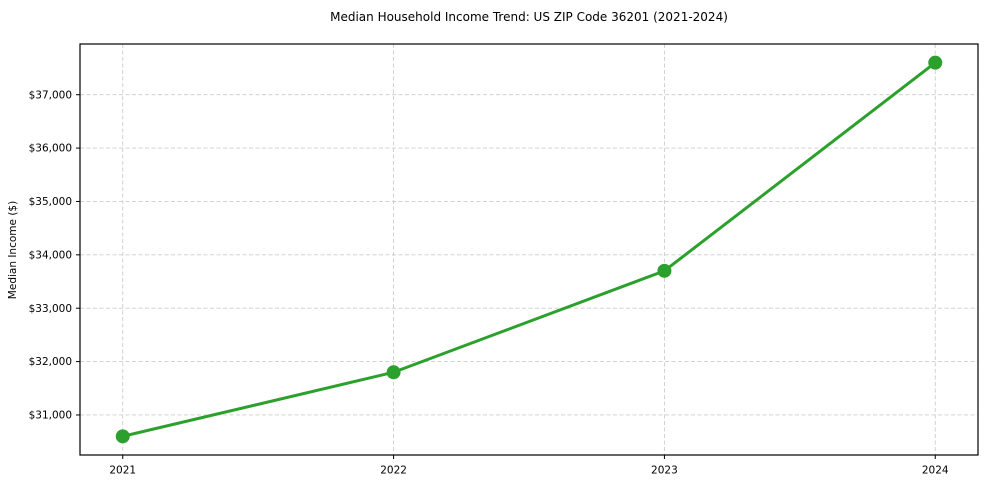  Describe the element at coordinates (935, 471) in the screenshot. I see `x-tick-label: 2024` at that location.